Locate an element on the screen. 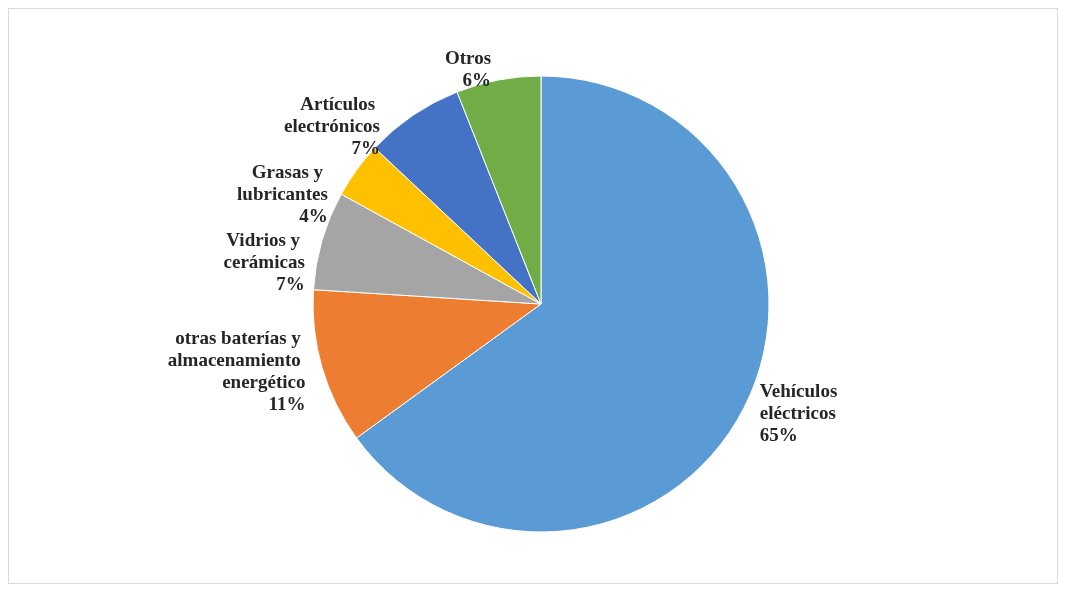 The height and width of the screenshot is (592, 1066). data-label: 6% is located at coordinates (477, 79).